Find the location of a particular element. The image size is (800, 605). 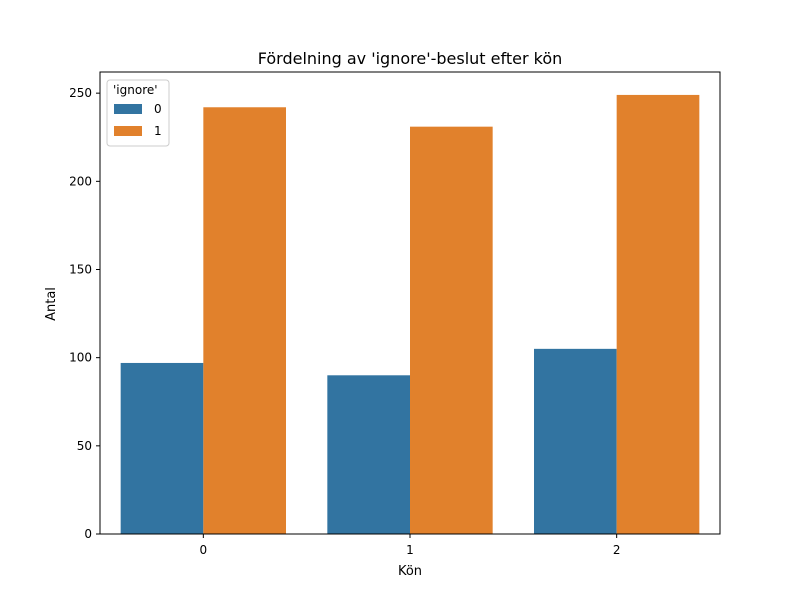

legend-label-1: 1 is located at coordinates (158, 131).